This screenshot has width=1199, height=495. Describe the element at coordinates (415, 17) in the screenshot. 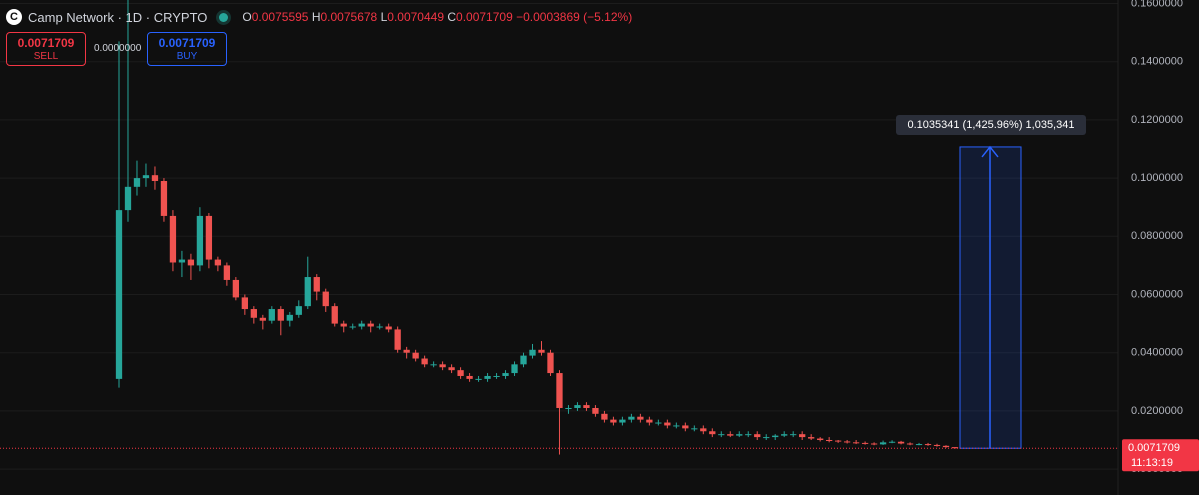

I see `l-value: 0.0070449` at that location.